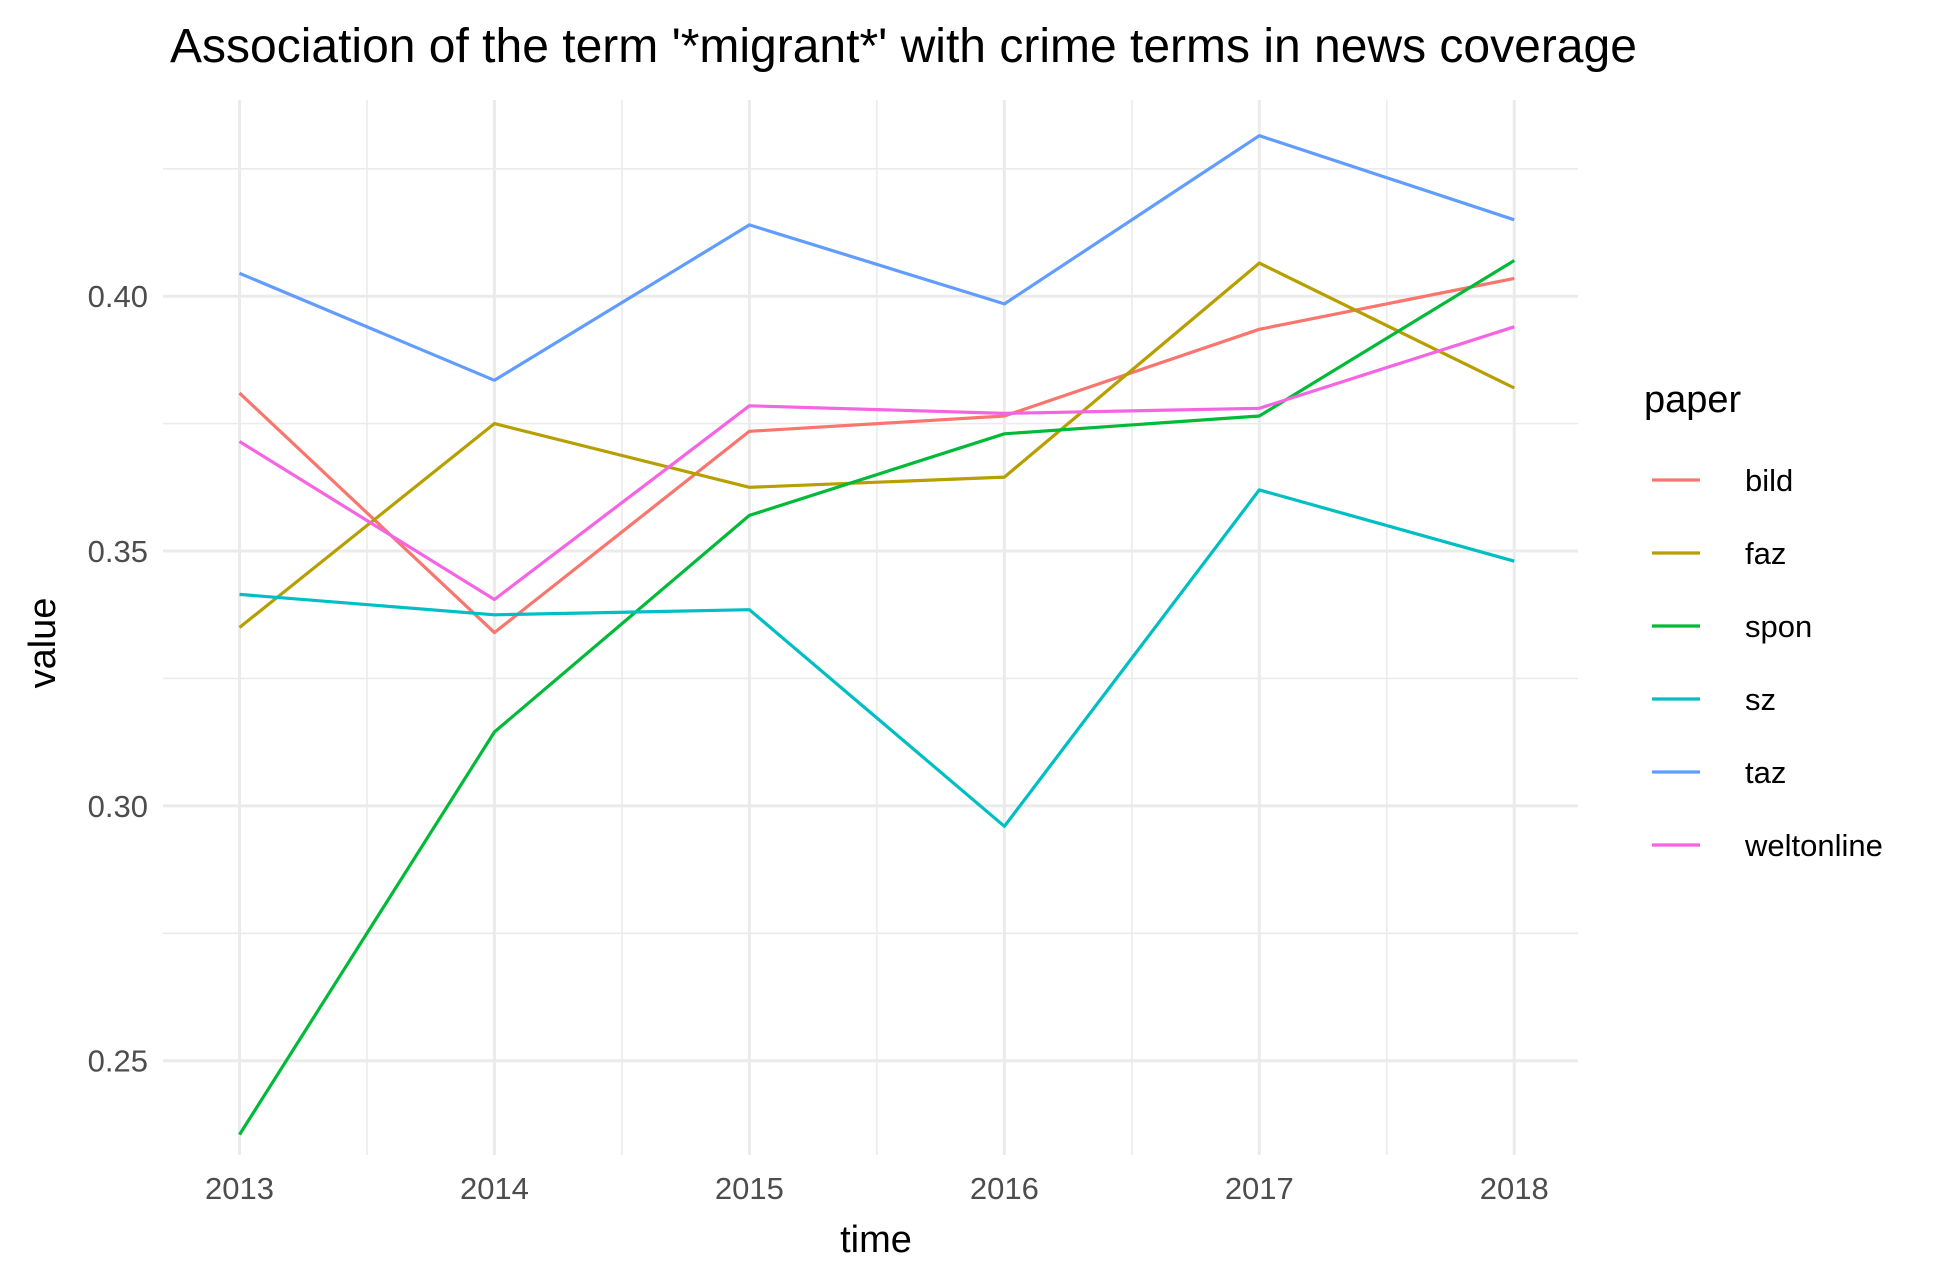  Describe the element at coordinates (1769, 480) in the screenshot. I see `legend-label: bild` at that location.